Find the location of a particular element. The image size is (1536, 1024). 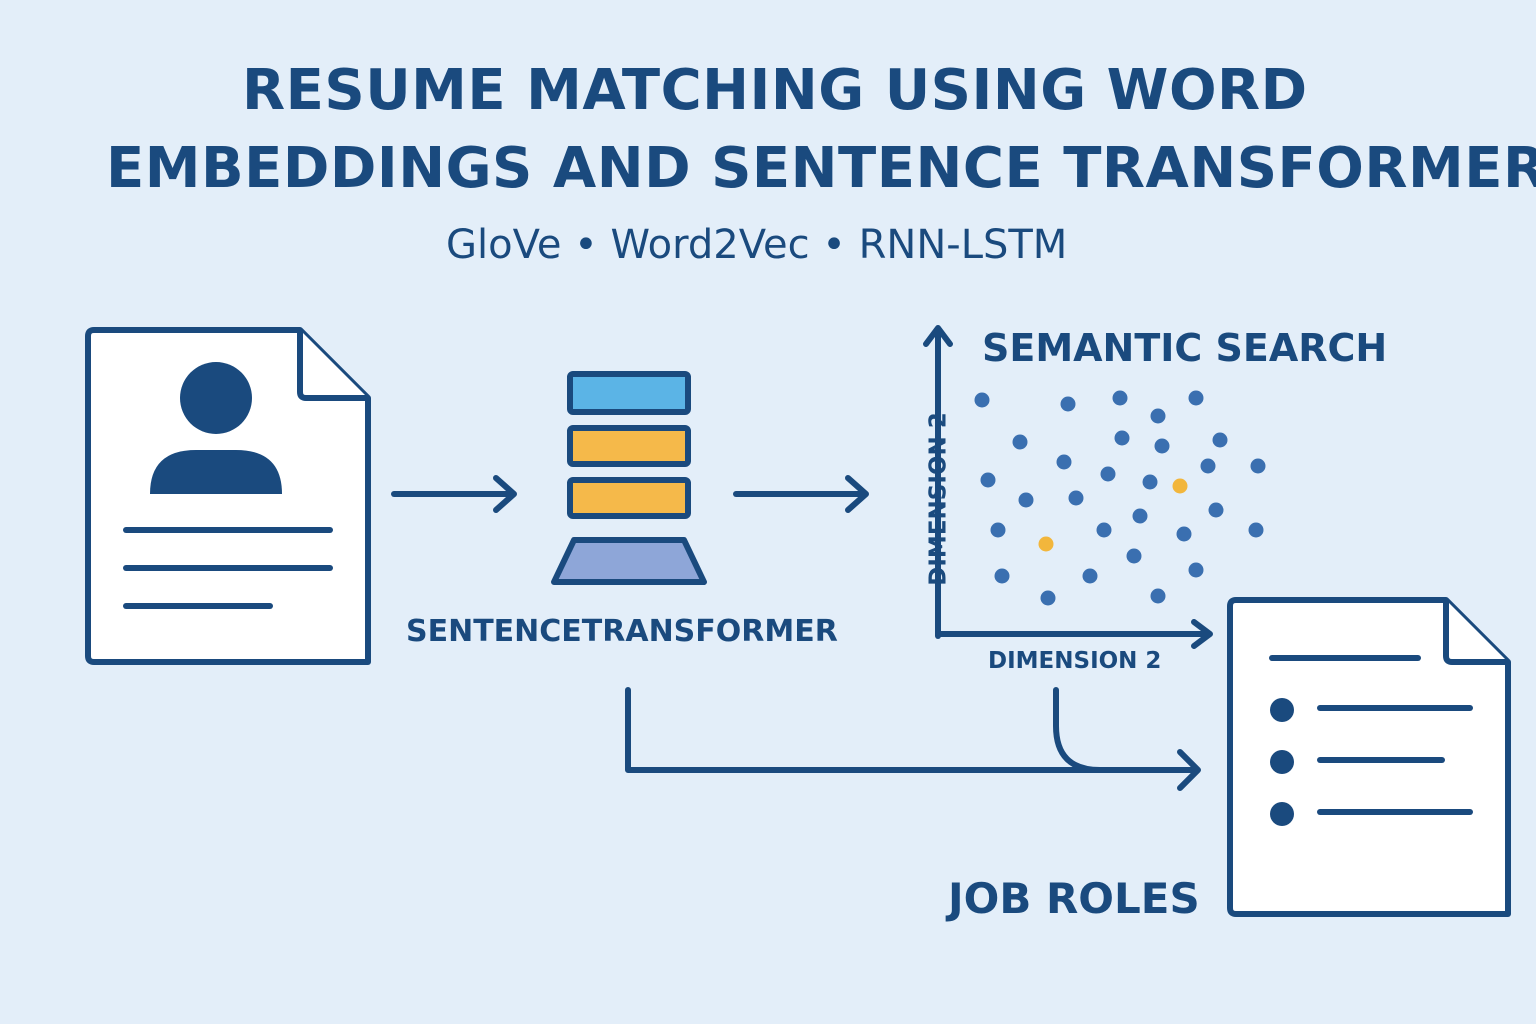

arrow-resume-to-transformer is located at coordinates (454, 494).